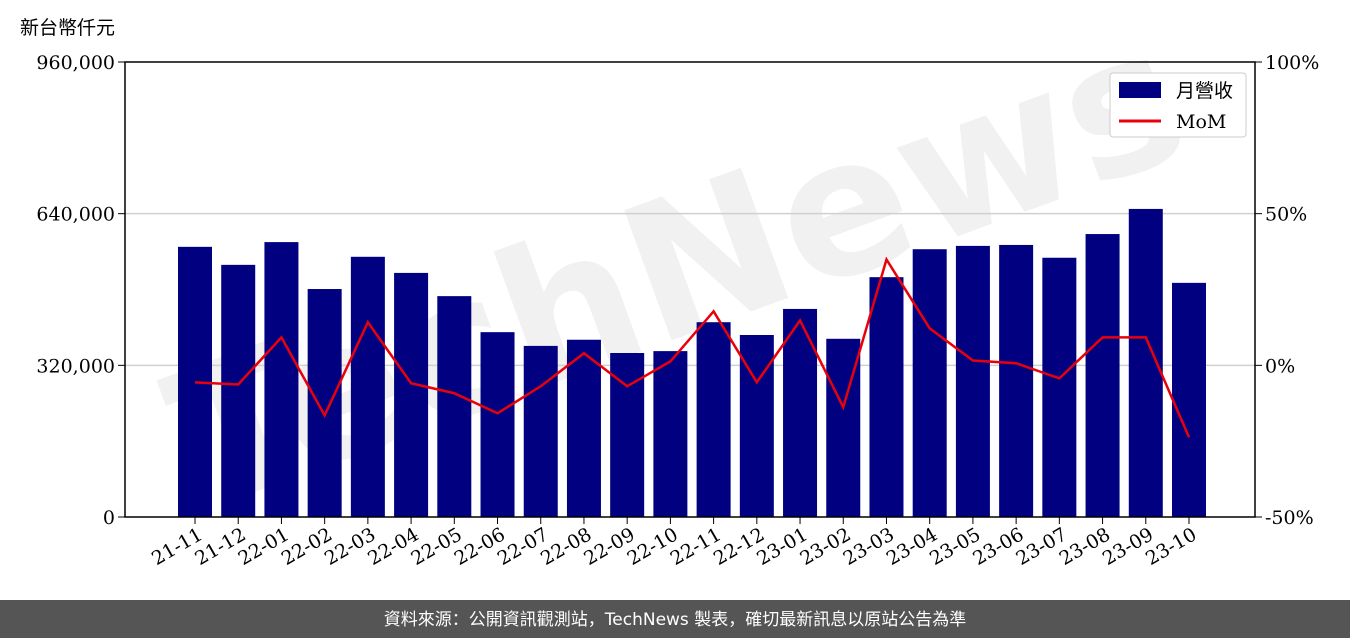 This screenshot has height=642, width=1350. Describe the element at coordinates (75, 215) in the screenshot. I see `y-tick-label: 640,000` at that location.